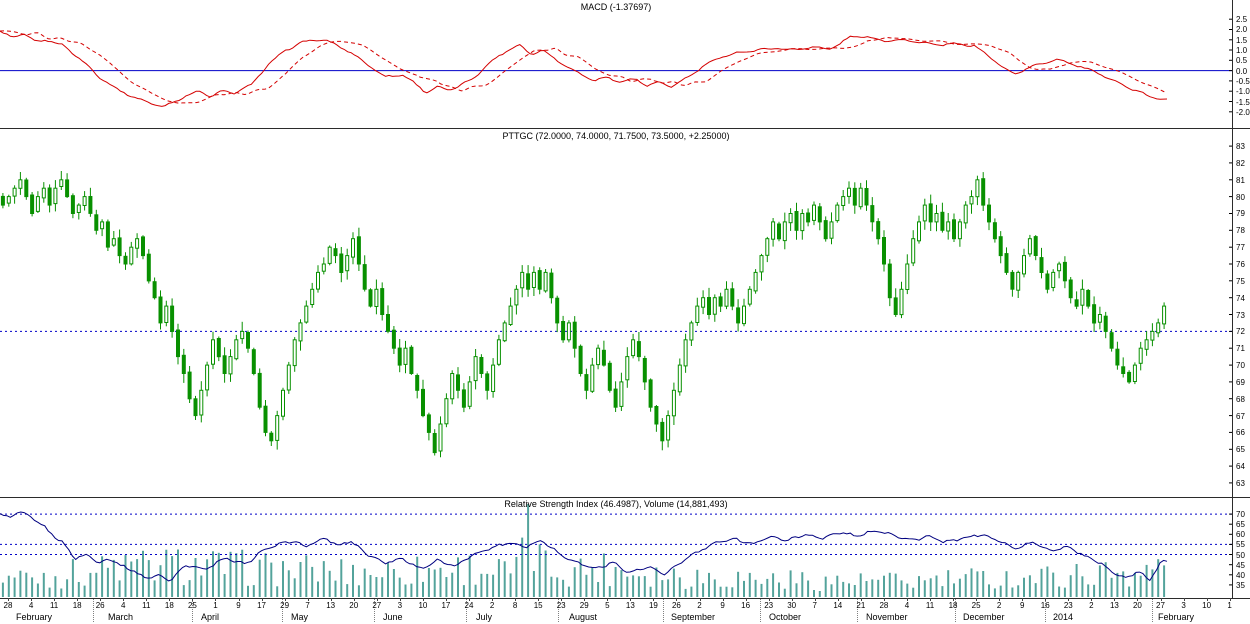 The width and height of the screenshot is (1250, 624). I want to click on macd-line, so click(584, 68).